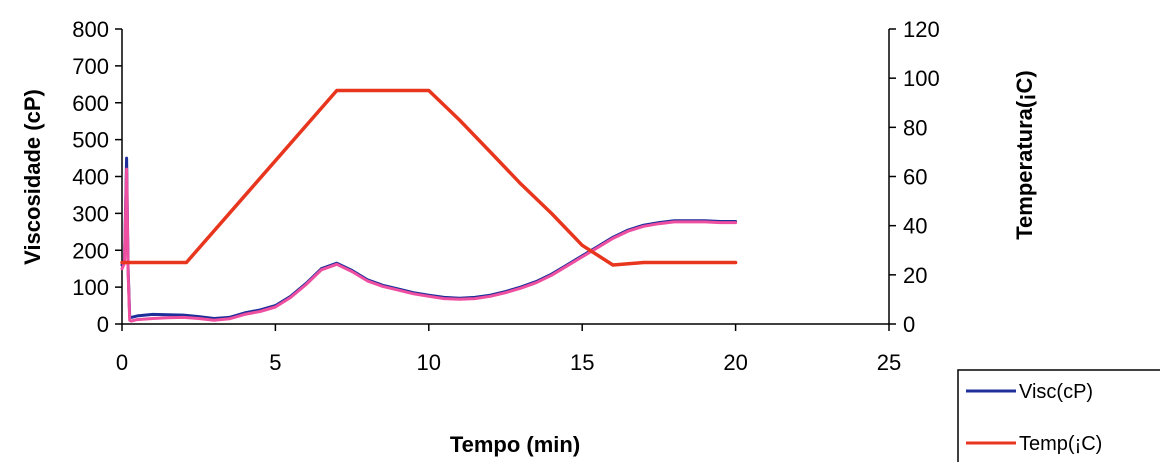 The height and width of the screenshot is (462, 1160). What do you see at coordinates (90, 29) in the screenshot?
I see `y-tick-label: 800` at bounding box center [90, 29].